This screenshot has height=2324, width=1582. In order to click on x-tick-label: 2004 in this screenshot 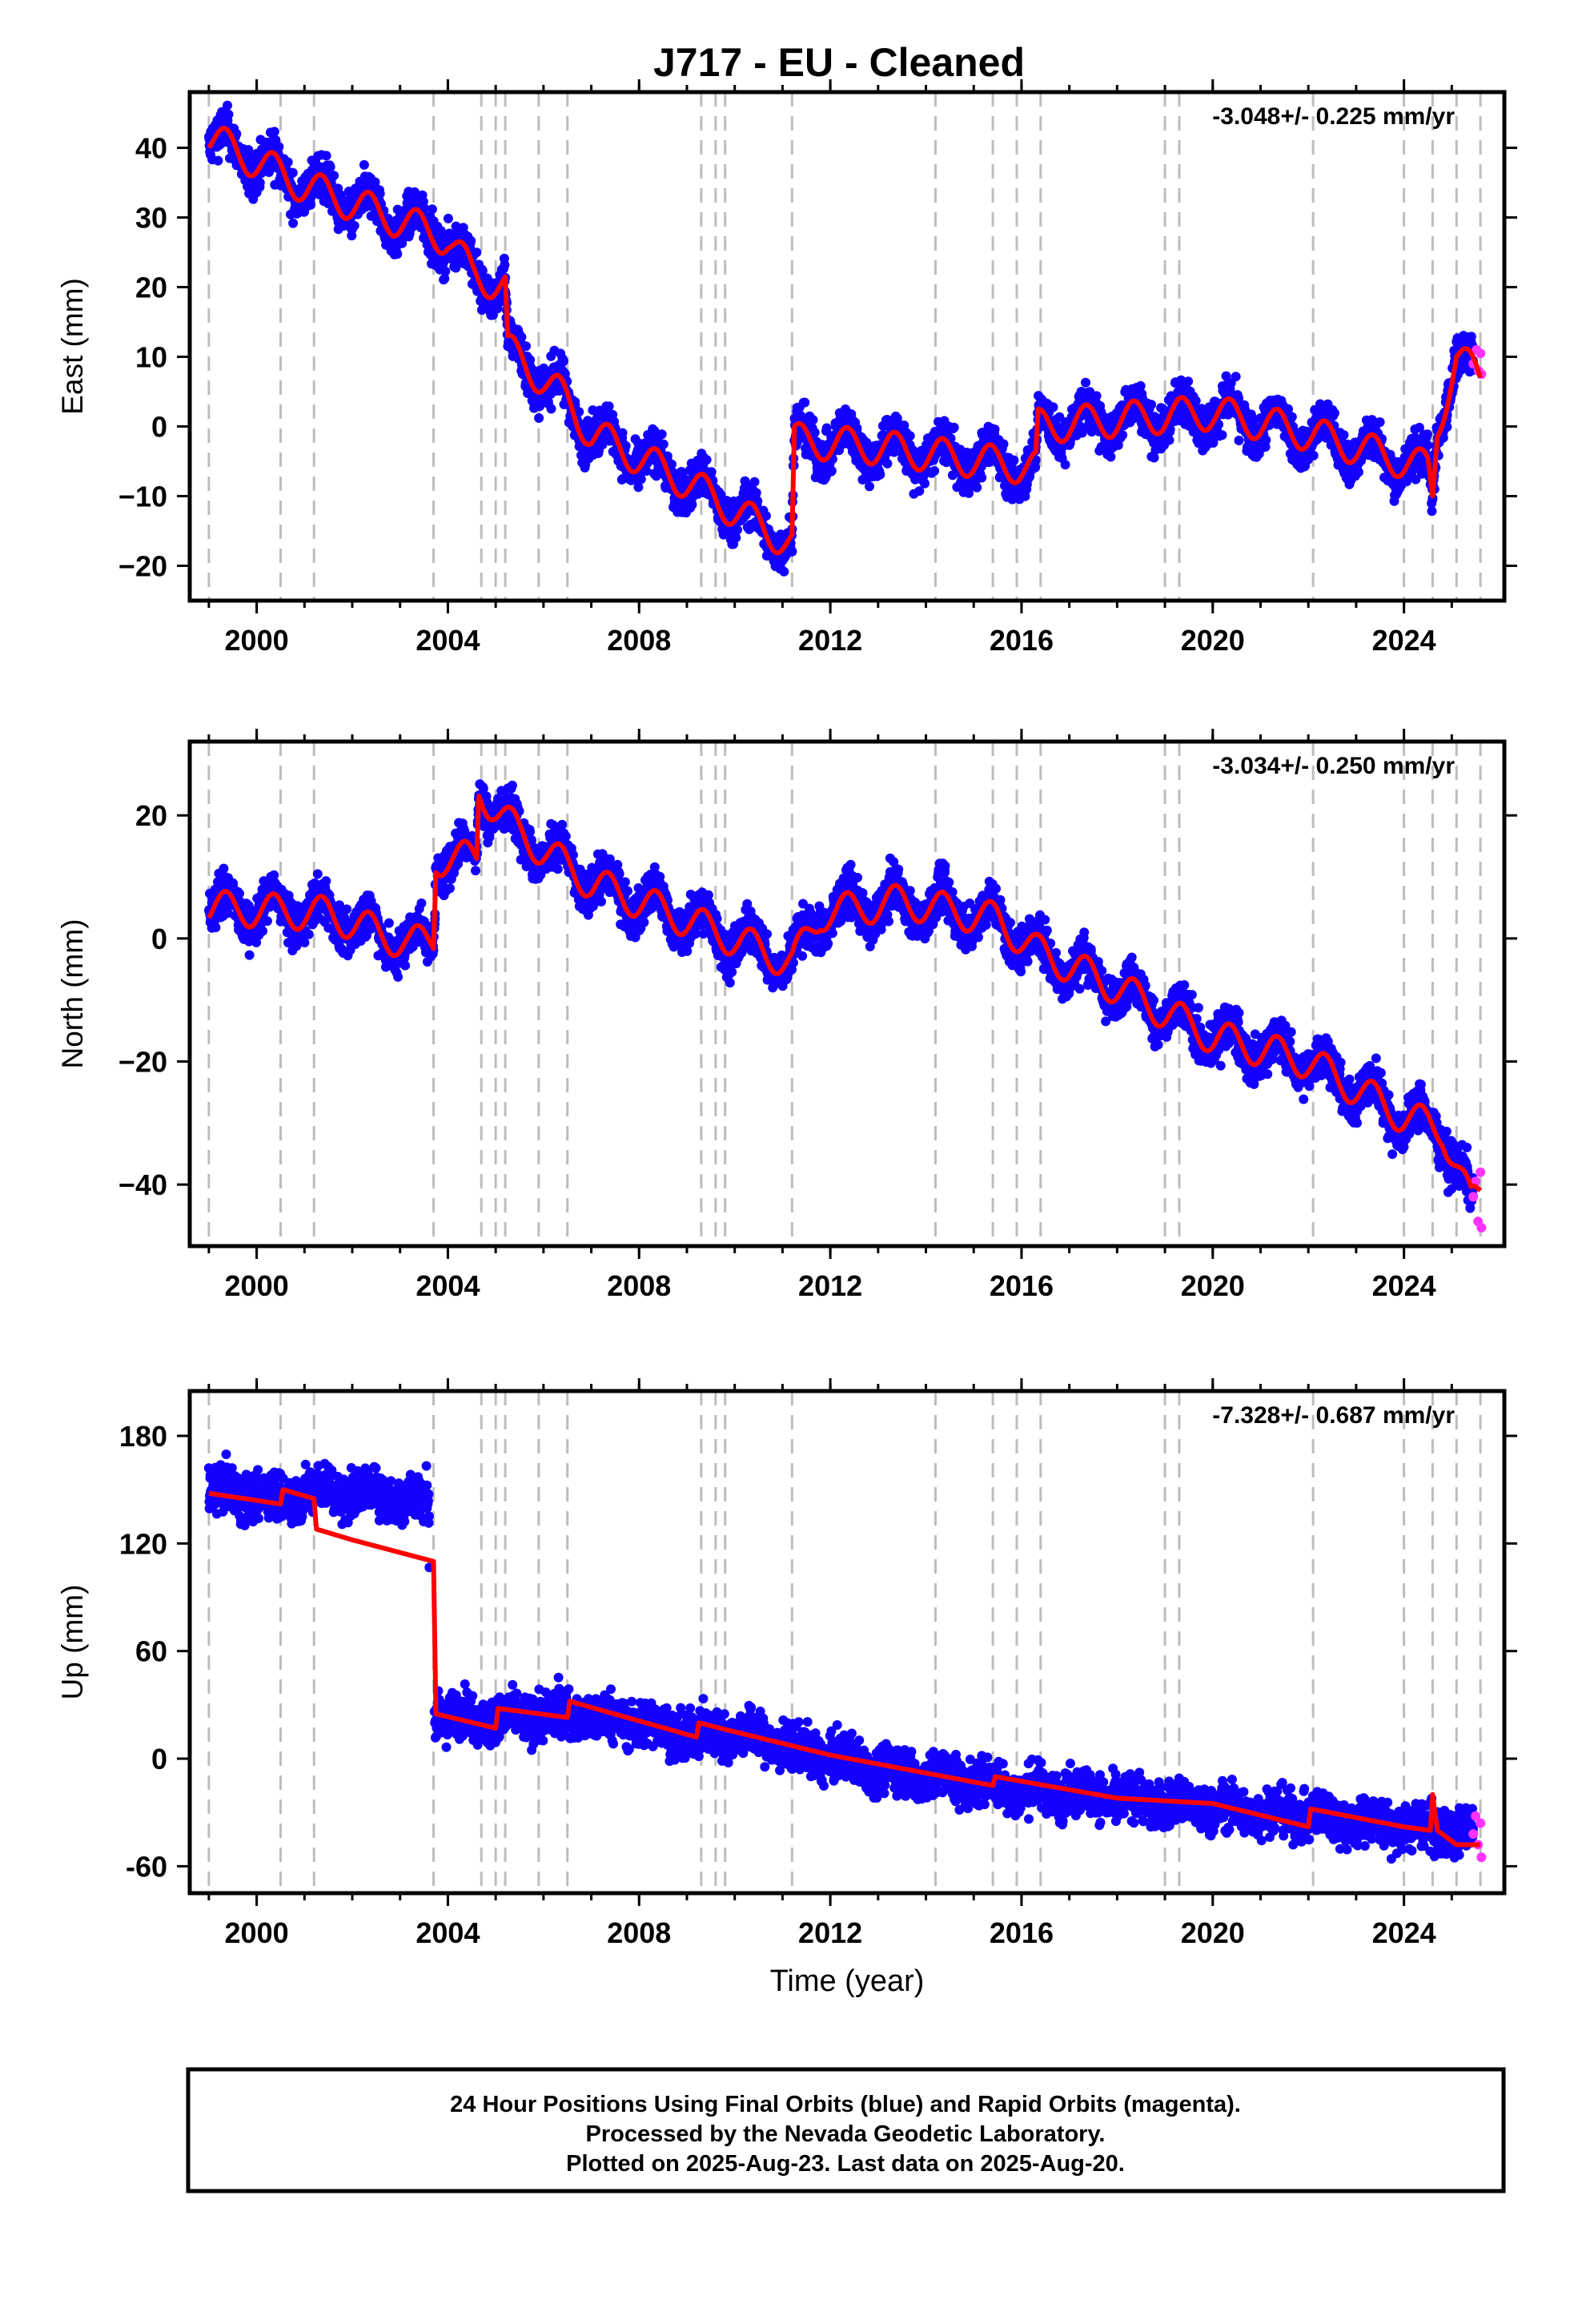, I will do `click(448, 640)`.